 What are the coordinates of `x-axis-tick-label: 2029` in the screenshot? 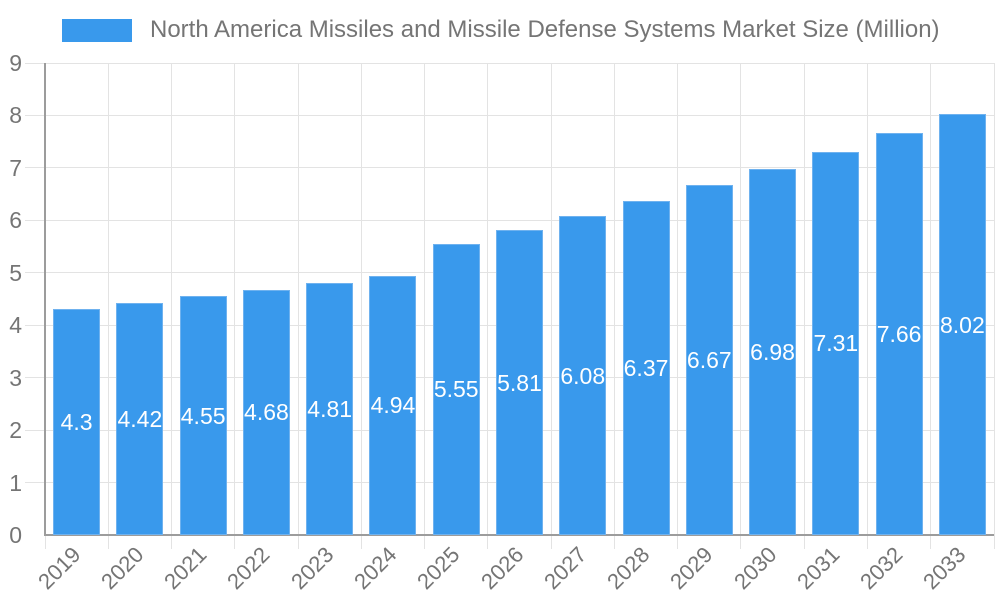 It's located at (691, 568).